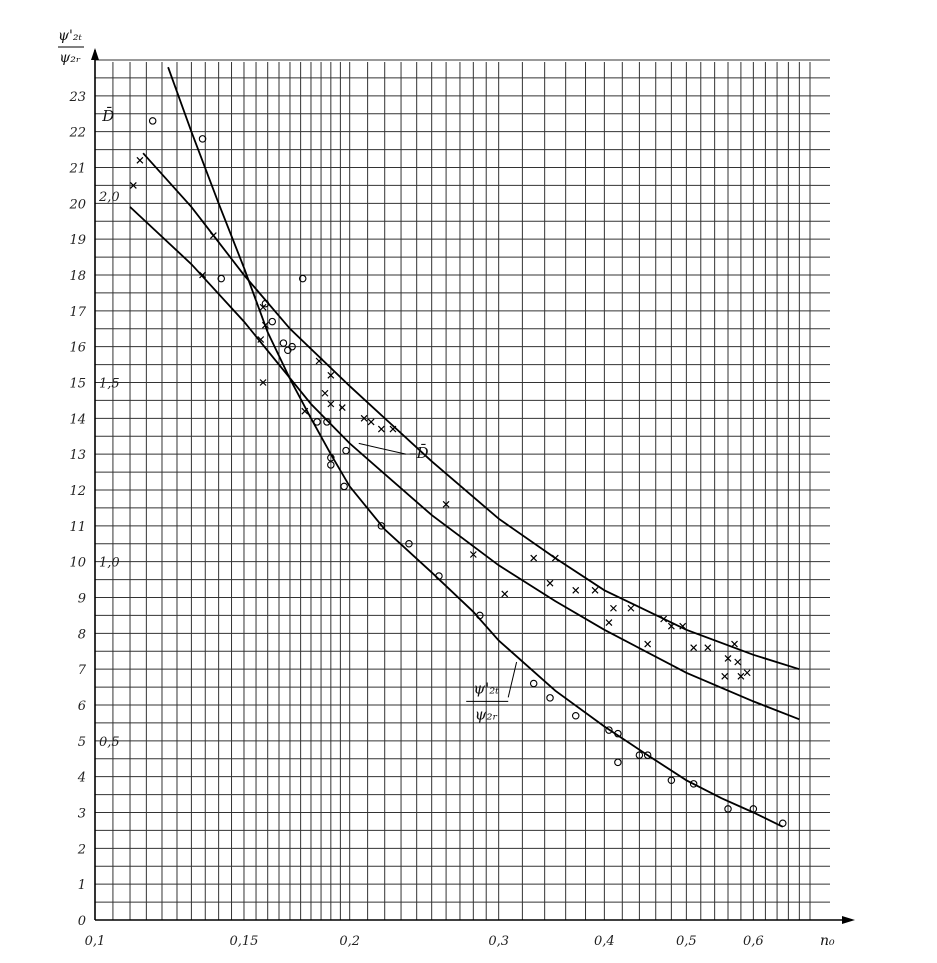 Image resolution: width=937 pixels, height=963 pixels. Describe the element at coordinates (82, 634) in the screenshot. I see `y-tick-label: 8` at that location.